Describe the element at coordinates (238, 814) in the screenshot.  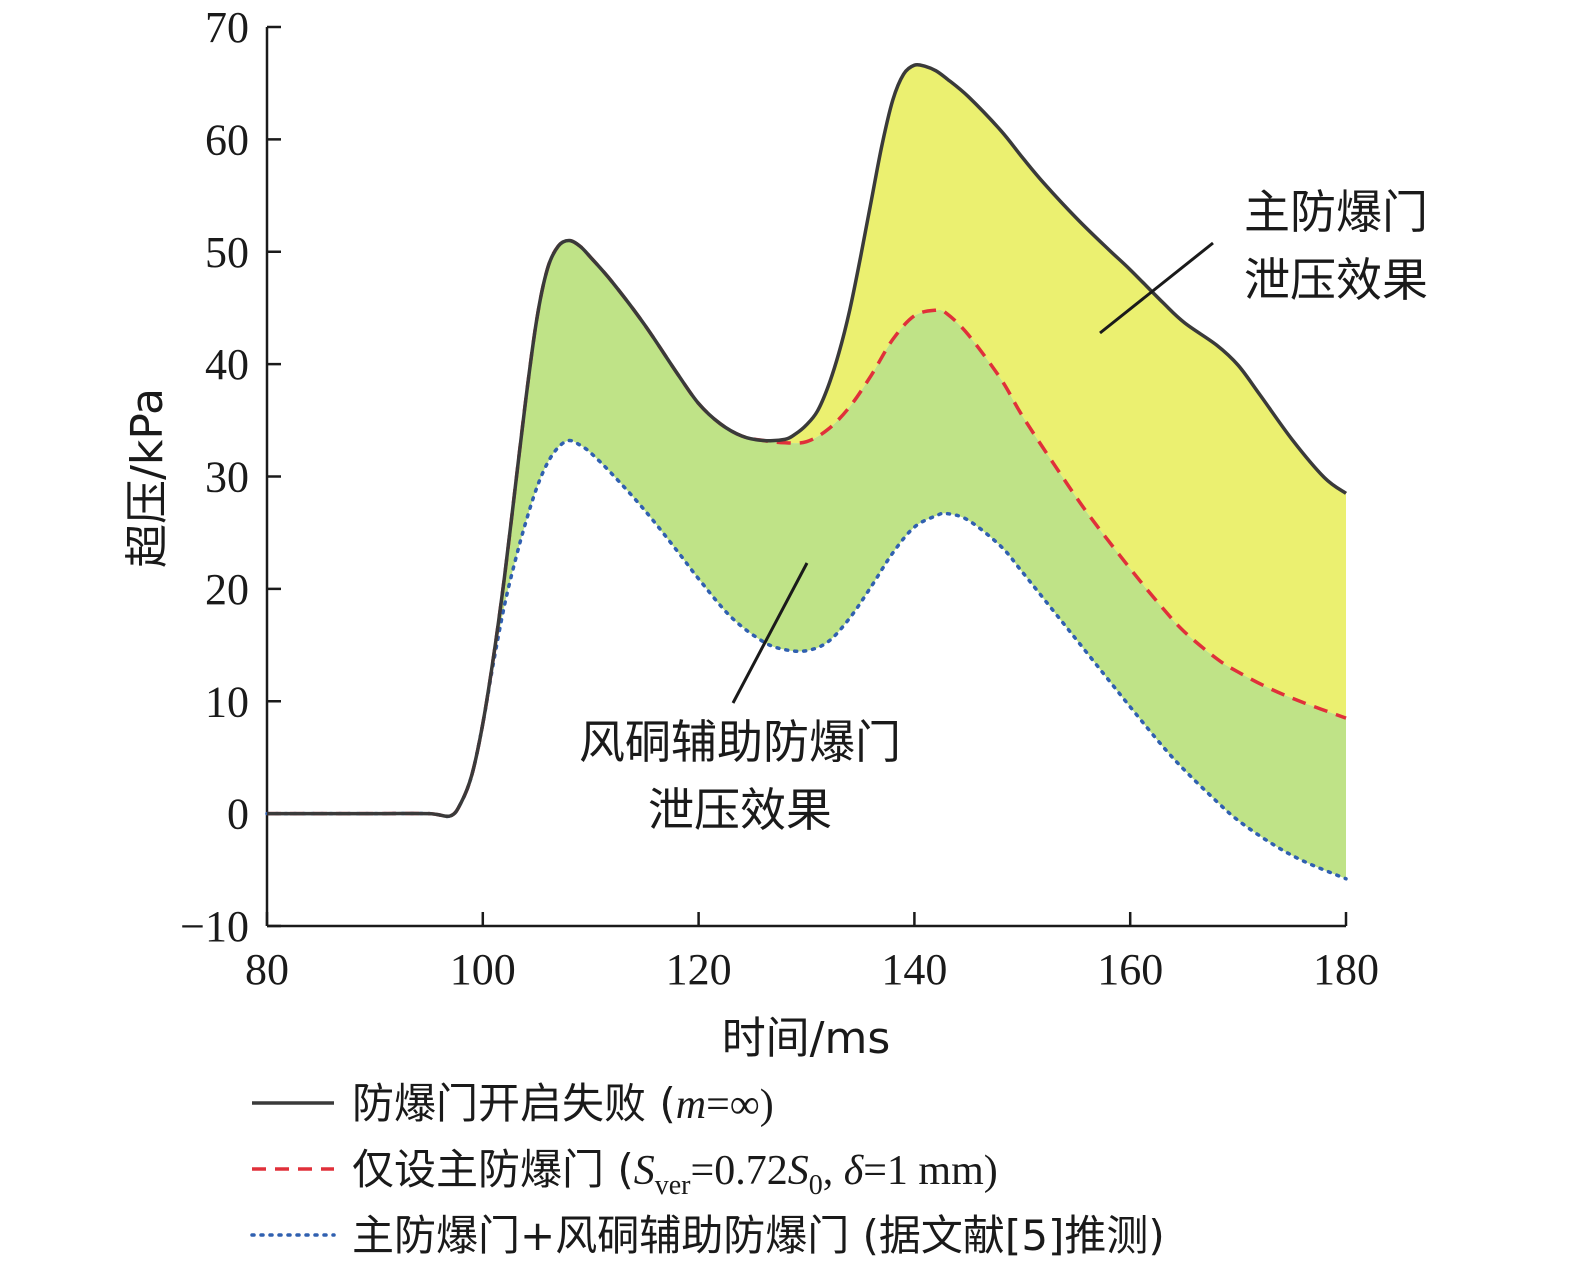
I see `y-tick-label: 0` at that location.